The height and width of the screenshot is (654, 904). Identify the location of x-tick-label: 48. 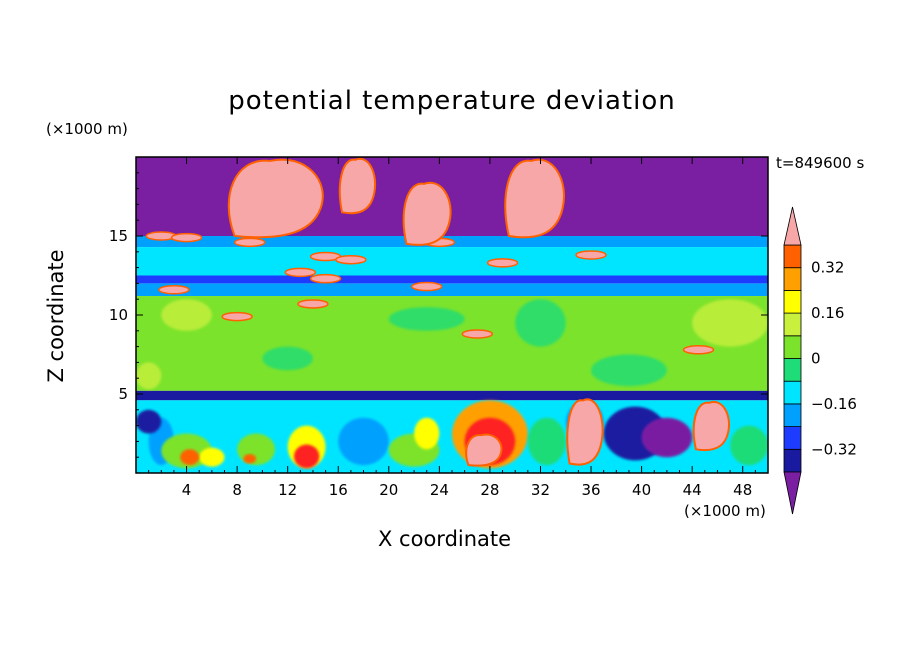
(742, 490).